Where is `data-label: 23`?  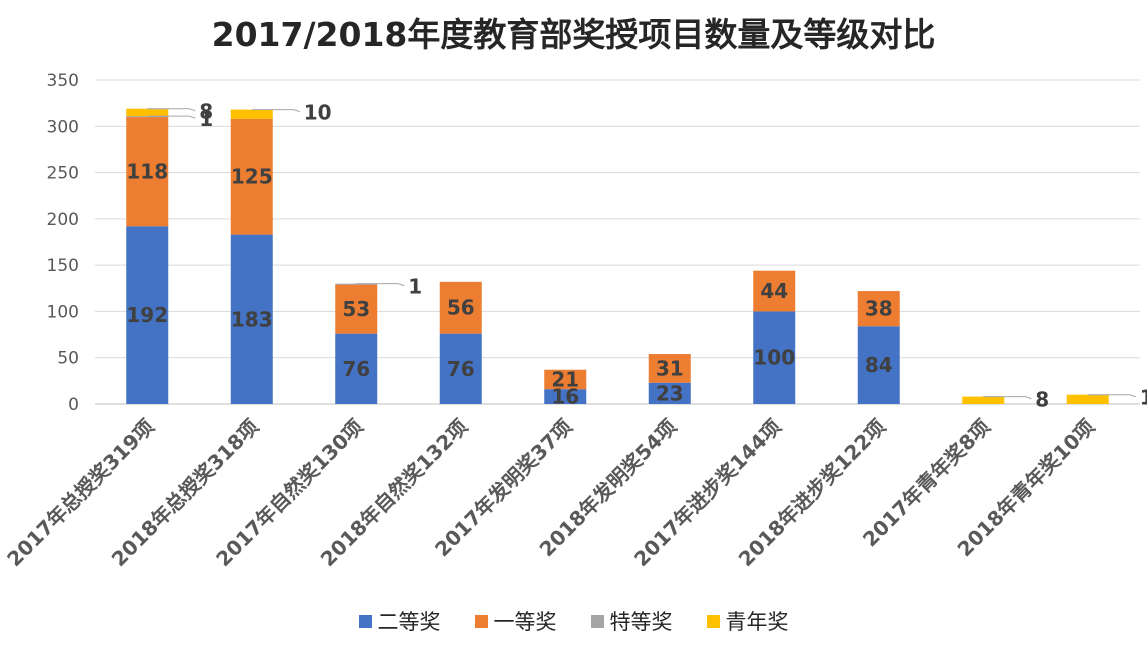
data-label: 23 is located at coordinates (670, 393).